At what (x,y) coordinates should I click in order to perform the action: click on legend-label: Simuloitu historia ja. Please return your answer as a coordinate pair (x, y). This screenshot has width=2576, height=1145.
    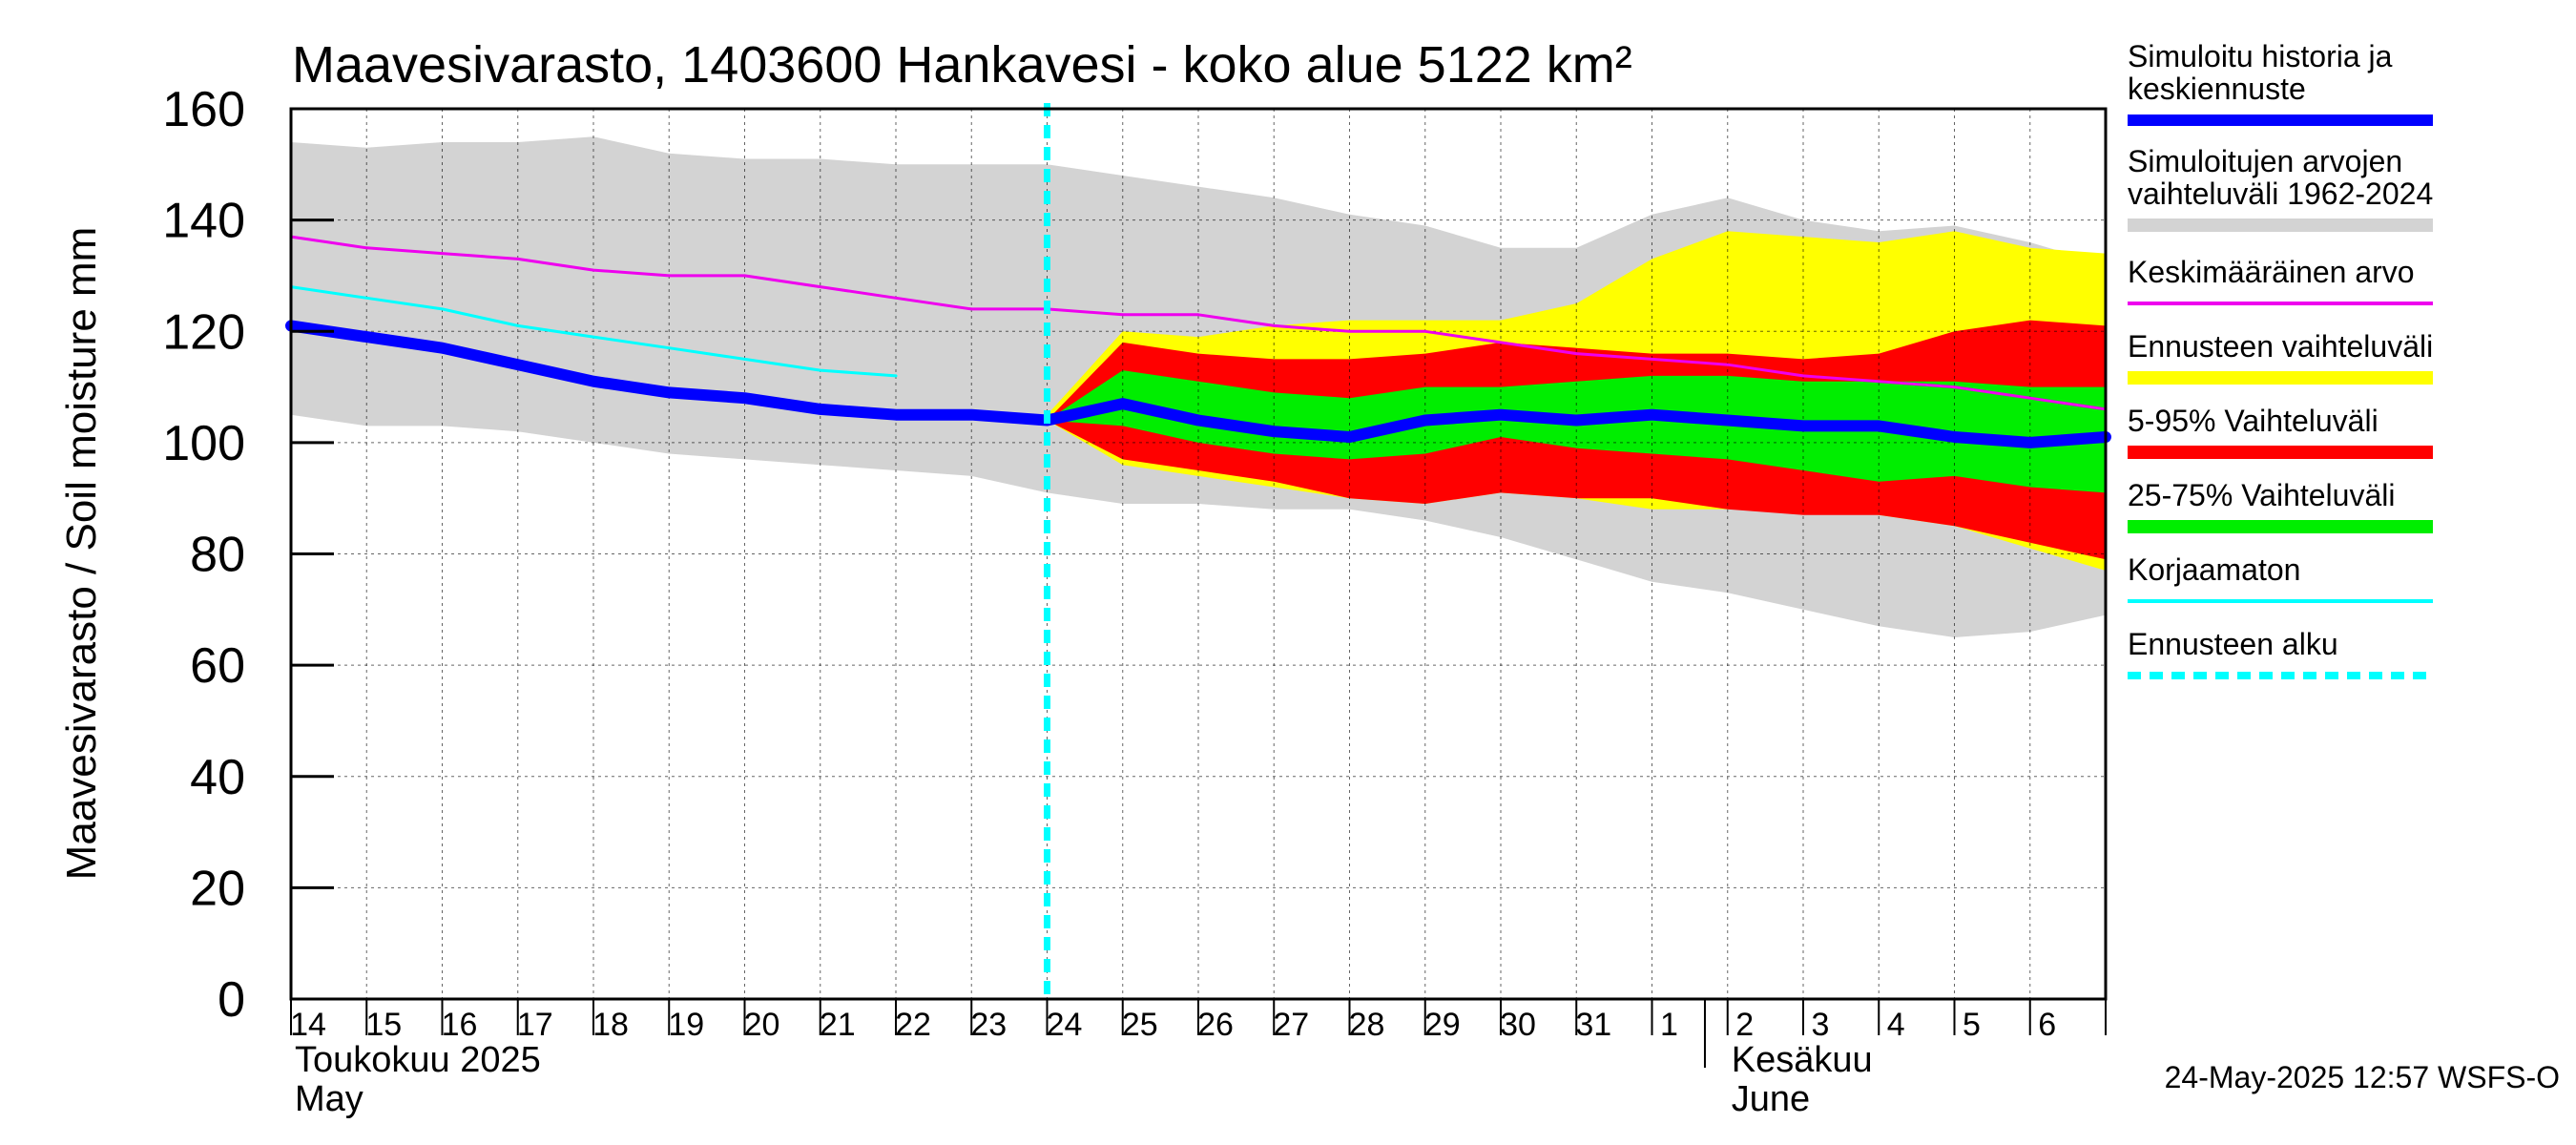
    Looking at the image, I should click on (2260, 56).